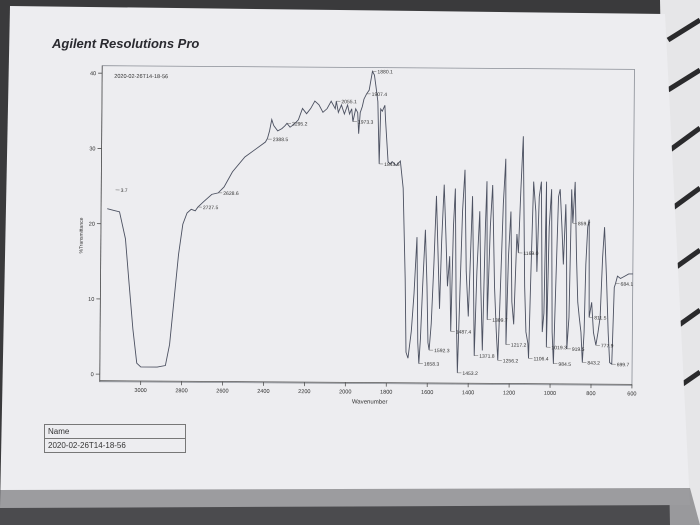 The height and width of the screenshot is (525, 700). What do you see at coordinates (124, 191) in the screenshot?
I see `peak-label: 3.7` at bounding box center [124, 191].